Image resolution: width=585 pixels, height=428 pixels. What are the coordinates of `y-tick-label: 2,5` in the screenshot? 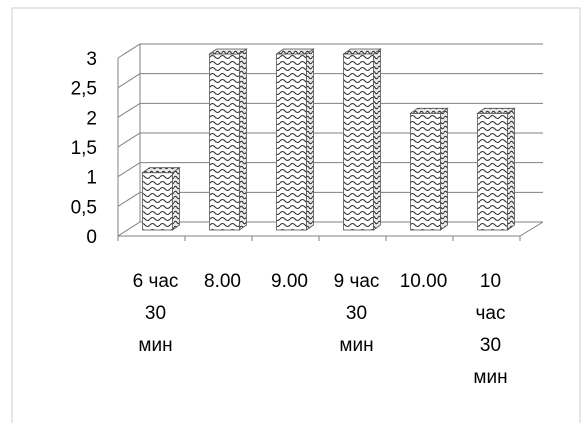 It's located at (84, 89).